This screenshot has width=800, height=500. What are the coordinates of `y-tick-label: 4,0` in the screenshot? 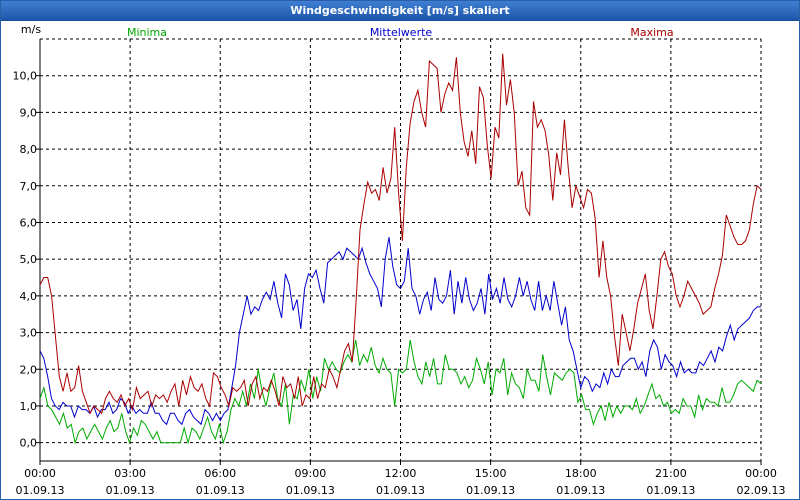 It's located at (29, 296).